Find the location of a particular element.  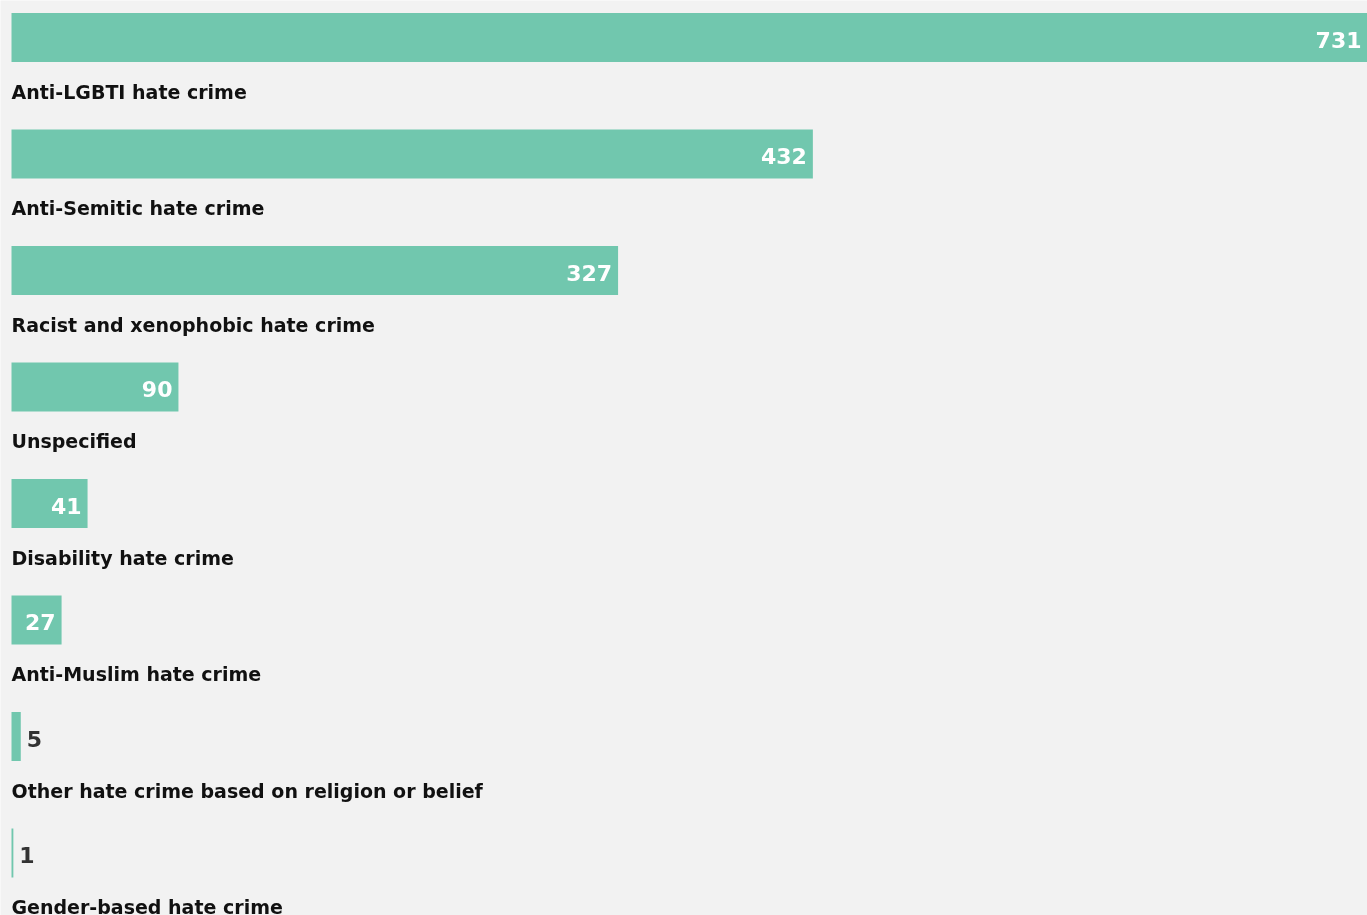

y-tick-label: Anti-Muslim hate crime is located at coordinates (136, 674).